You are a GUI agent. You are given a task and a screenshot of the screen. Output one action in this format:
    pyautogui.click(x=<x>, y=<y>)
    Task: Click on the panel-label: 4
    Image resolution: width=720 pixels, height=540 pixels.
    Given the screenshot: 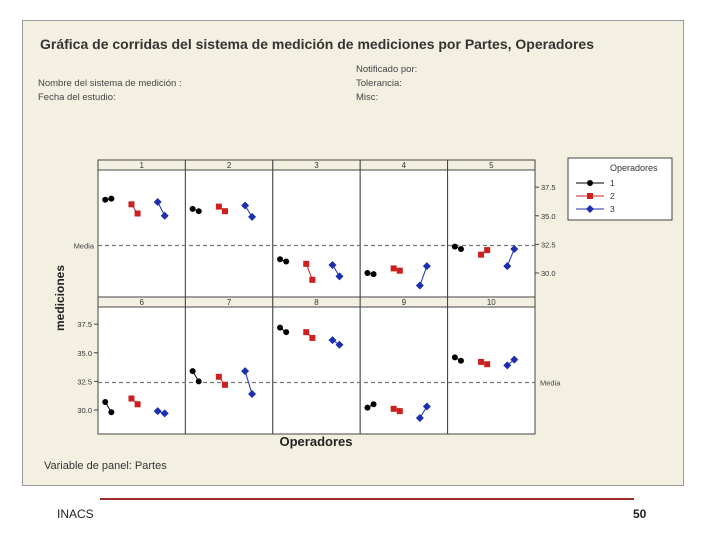 What is the action you would take?
    pyautogui.click(x=404, y=165)
    